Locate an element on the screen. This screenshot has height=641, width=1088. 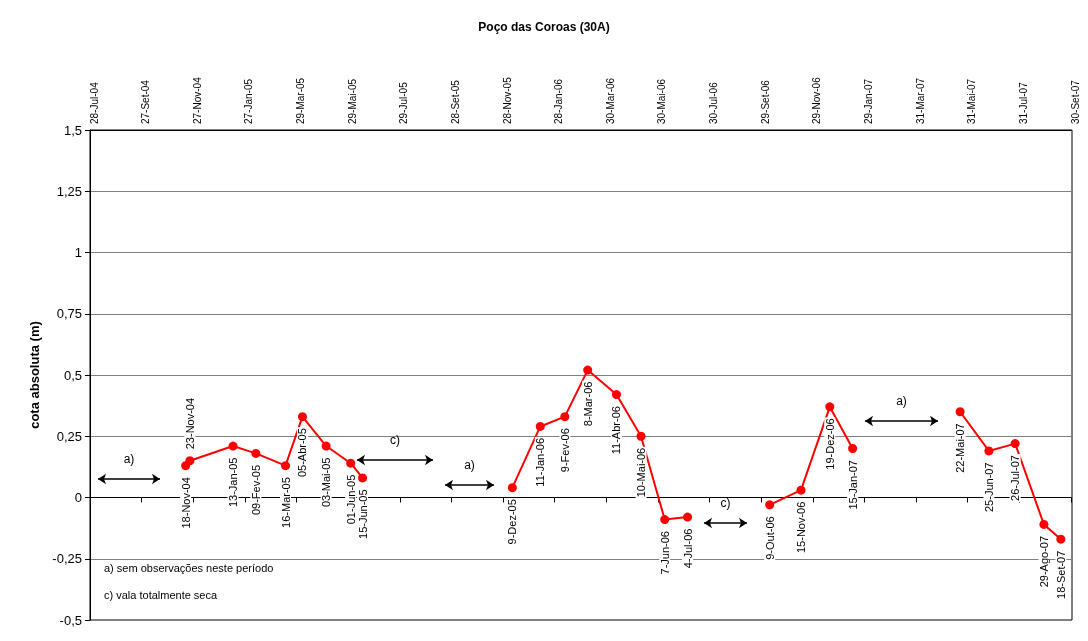
x-tick-label: 29-Jul-05 is located at coordinates (404, 102).